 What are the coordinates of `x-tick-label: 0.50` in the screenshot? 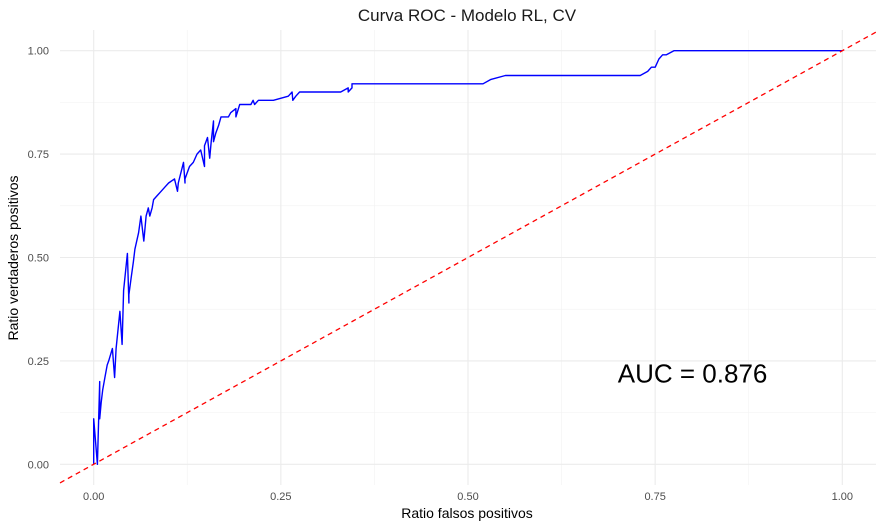 It's located at (467, 497).